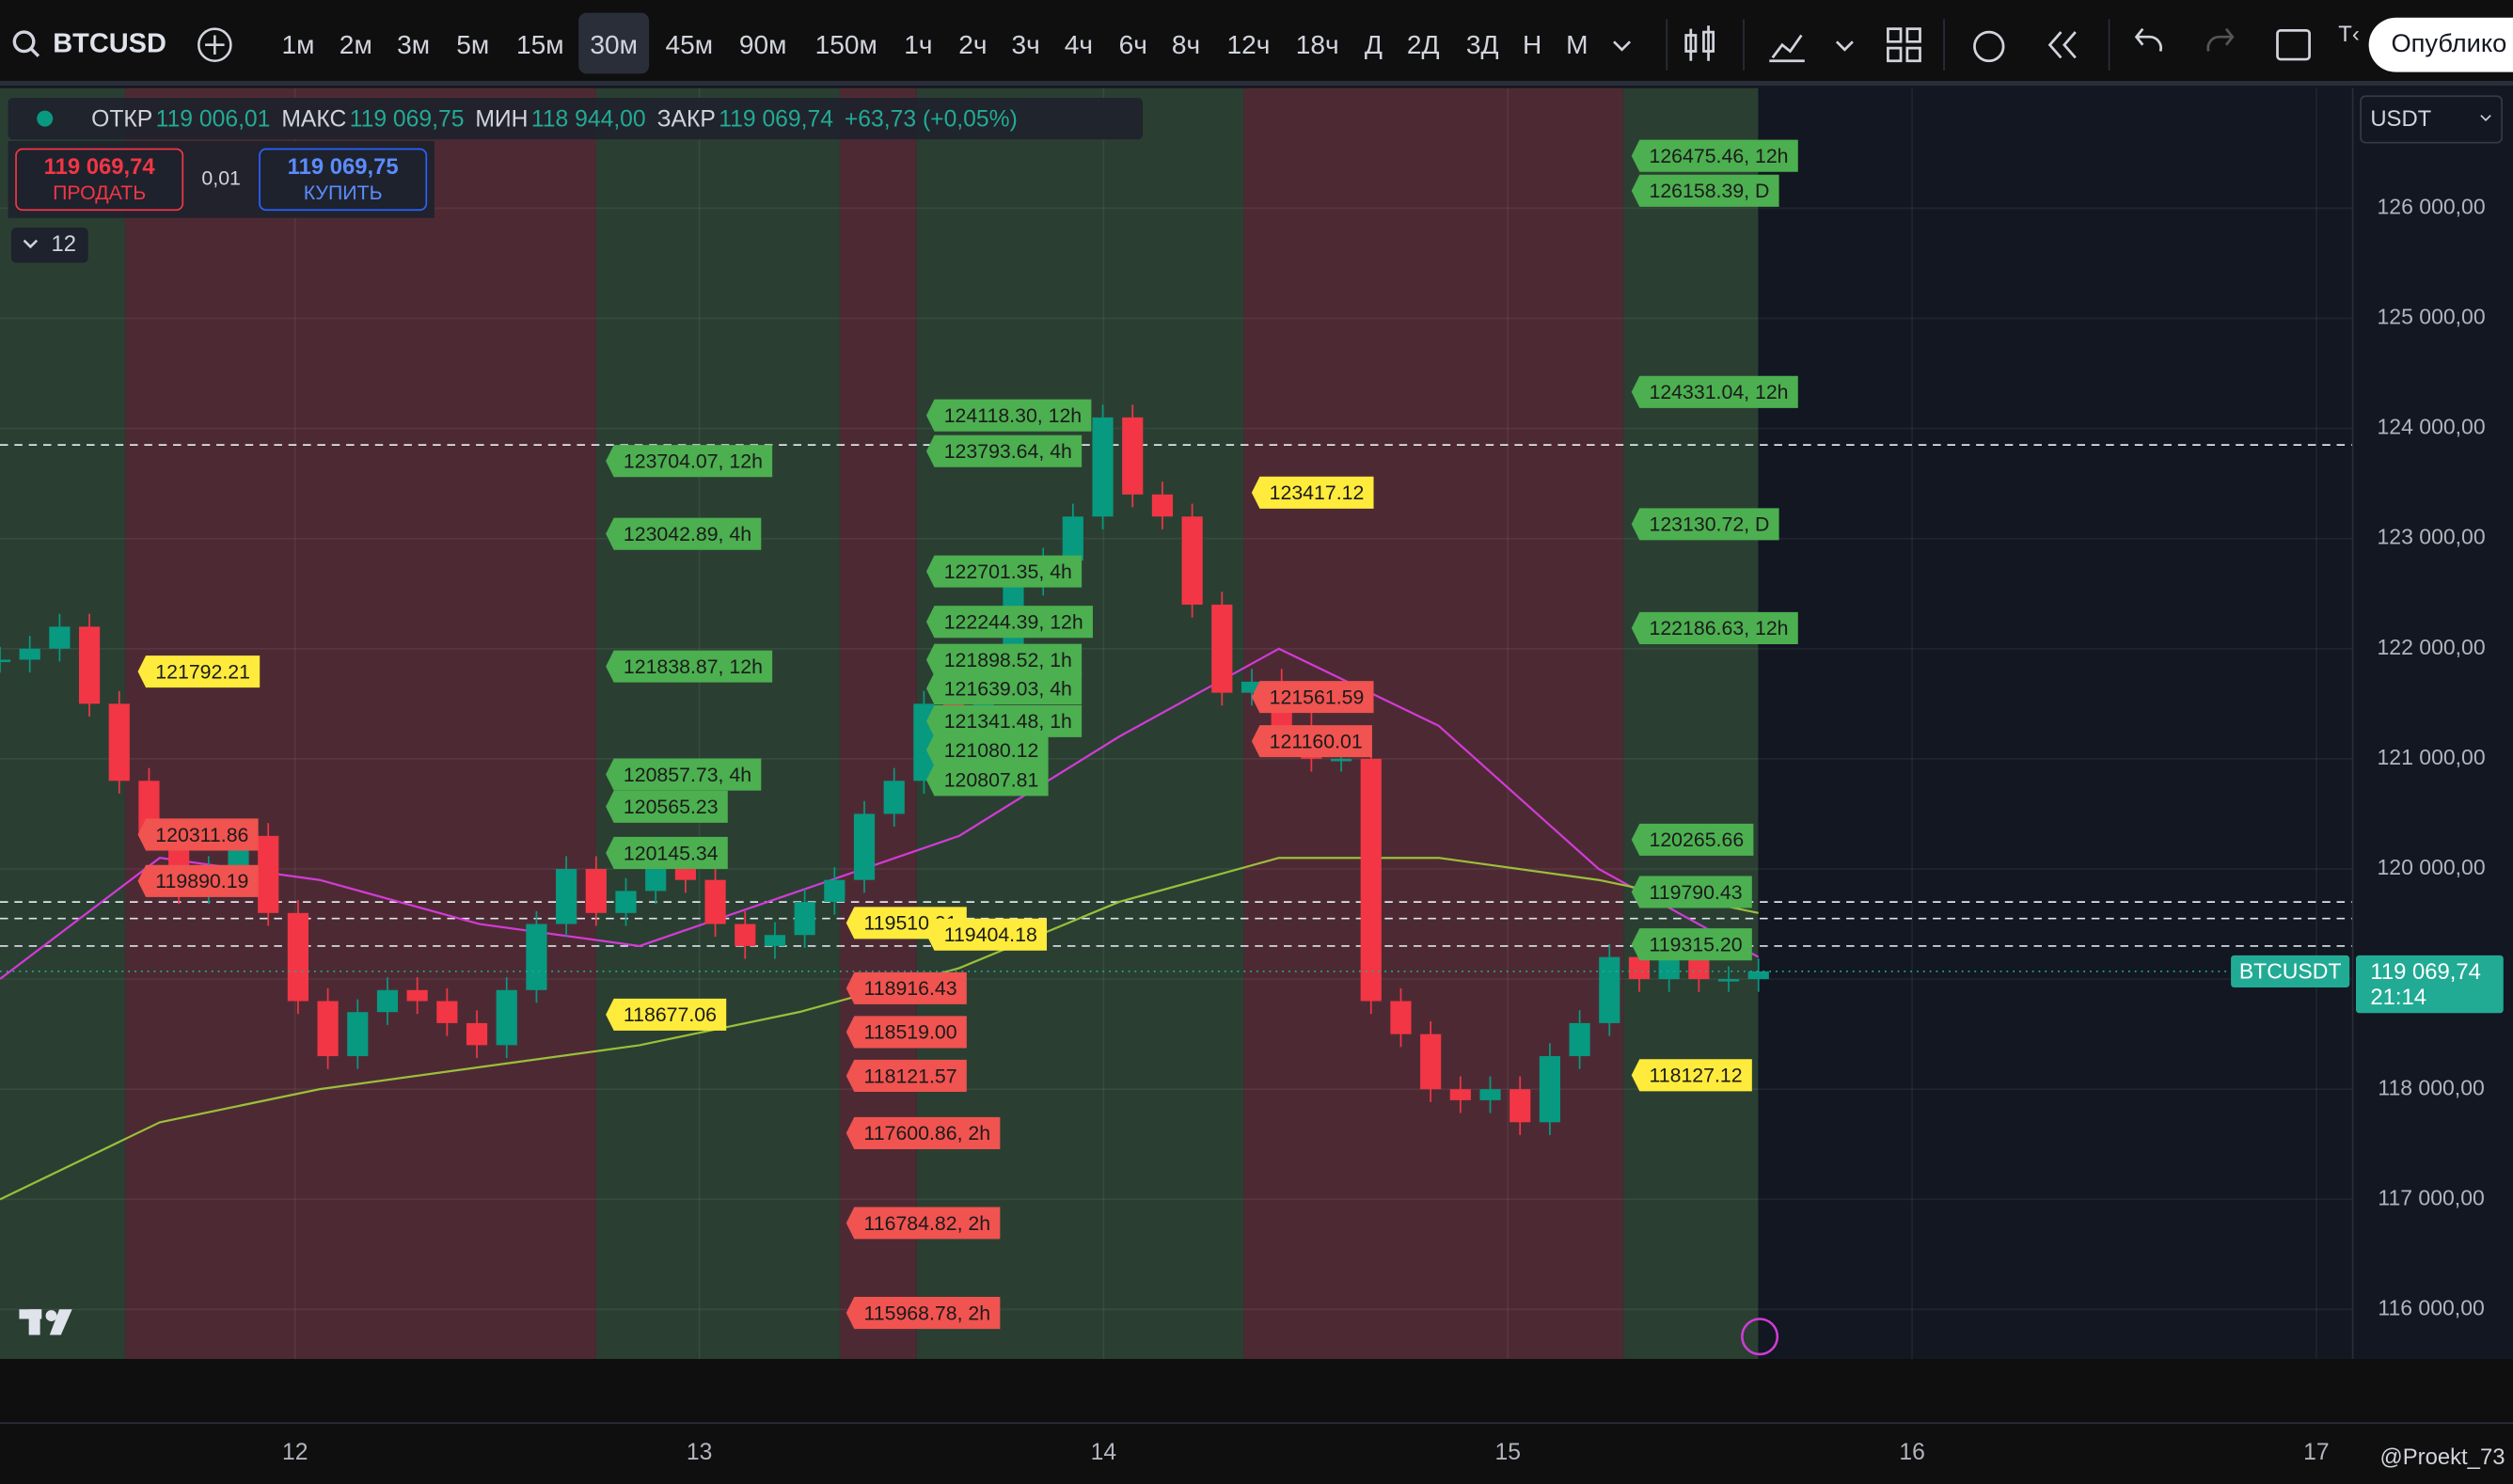  I want to click on level-label: 122701.35, 4h, so click(1008, 571).